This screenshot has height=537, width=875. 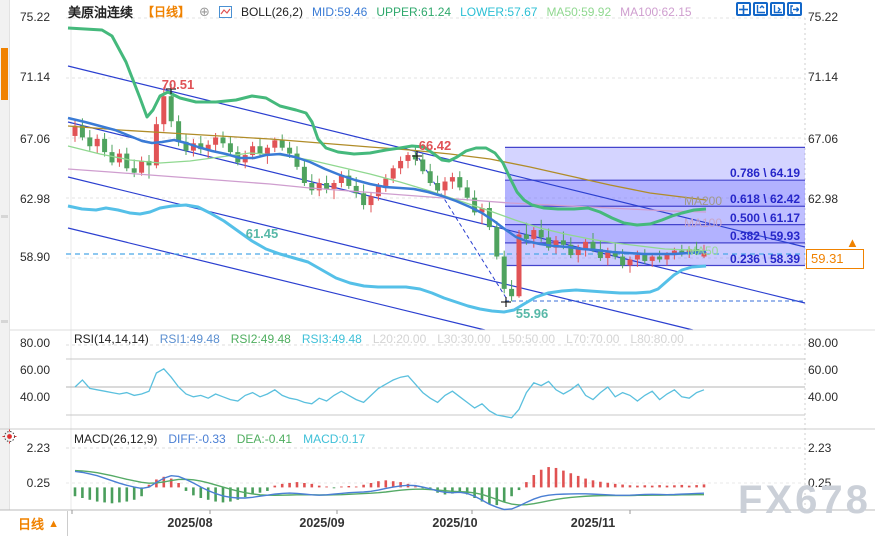 I want to click on rsi-l70: L70:70.00, so click(x=593, y=339).